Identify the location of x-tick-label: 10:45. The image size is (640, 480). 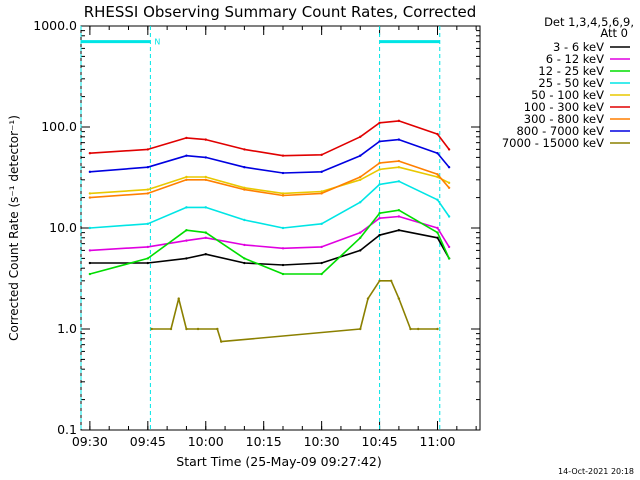
(380, 441).